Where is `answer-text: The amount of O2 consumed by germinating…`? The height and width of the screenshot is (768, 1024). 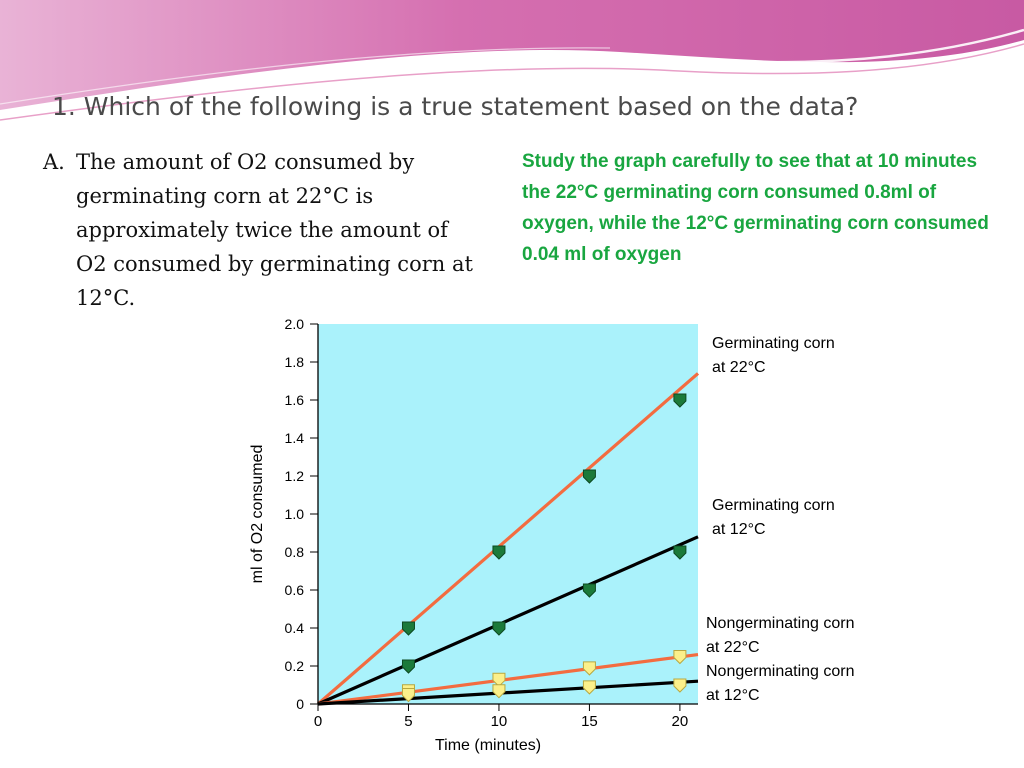
answer-text: The amount of O2 consumed by germinating… is located at coordinates (274, 230).